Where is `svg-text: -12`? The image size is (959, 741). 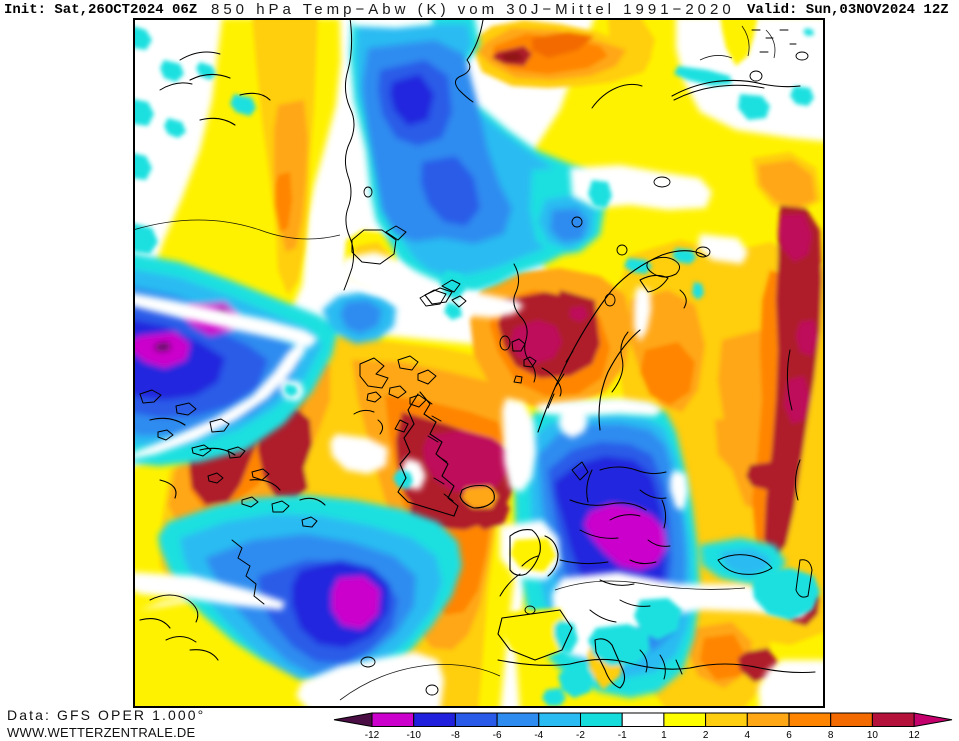
svg-text: -12 is located at coordinates (372, 735).